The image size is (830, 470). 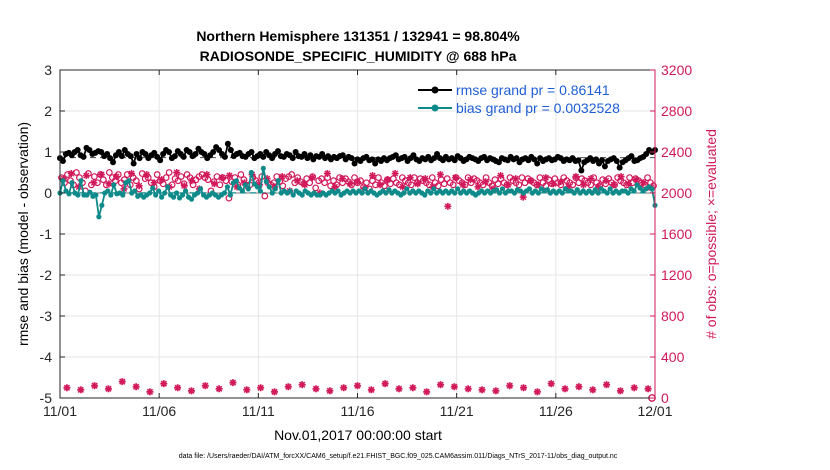 I want to click on y-tick-label: 2, so click(x=48, y=111).